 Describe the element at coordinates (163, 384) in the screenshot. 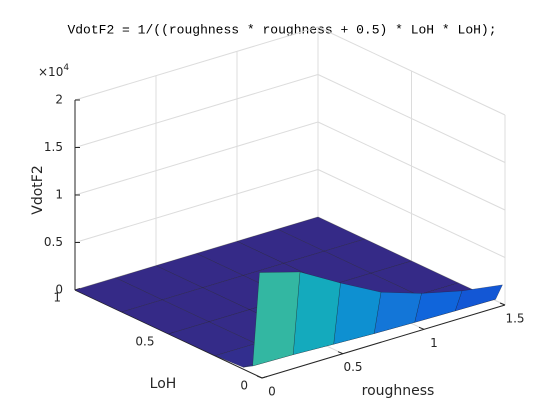

I see `y-axis-label: LoH` at that location.